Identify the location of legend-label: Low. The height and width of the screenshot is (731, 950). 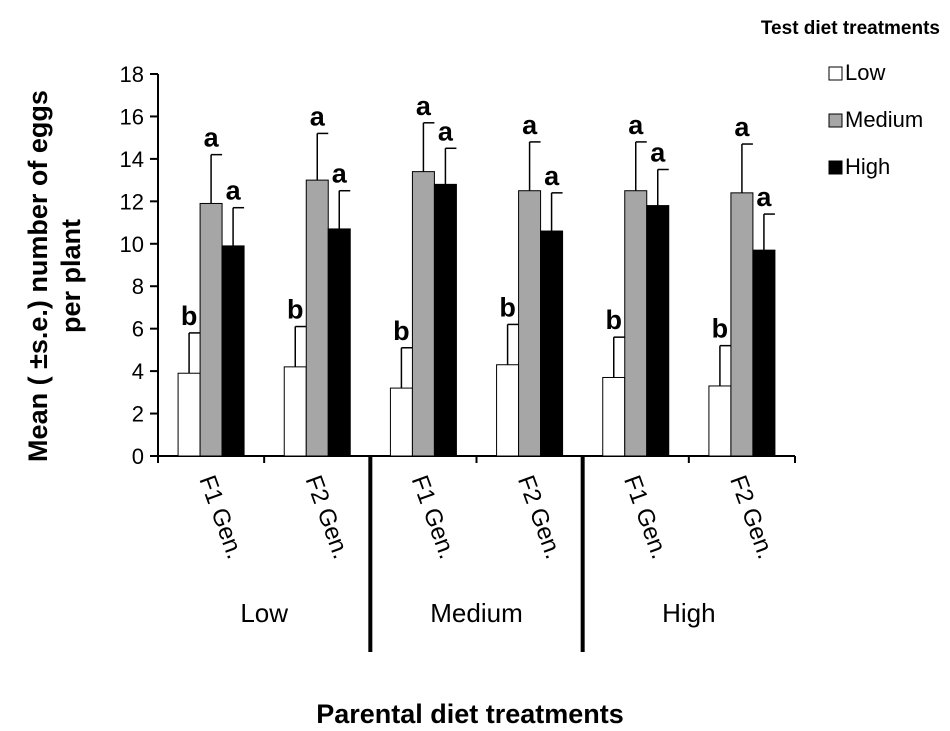
(865, 72).